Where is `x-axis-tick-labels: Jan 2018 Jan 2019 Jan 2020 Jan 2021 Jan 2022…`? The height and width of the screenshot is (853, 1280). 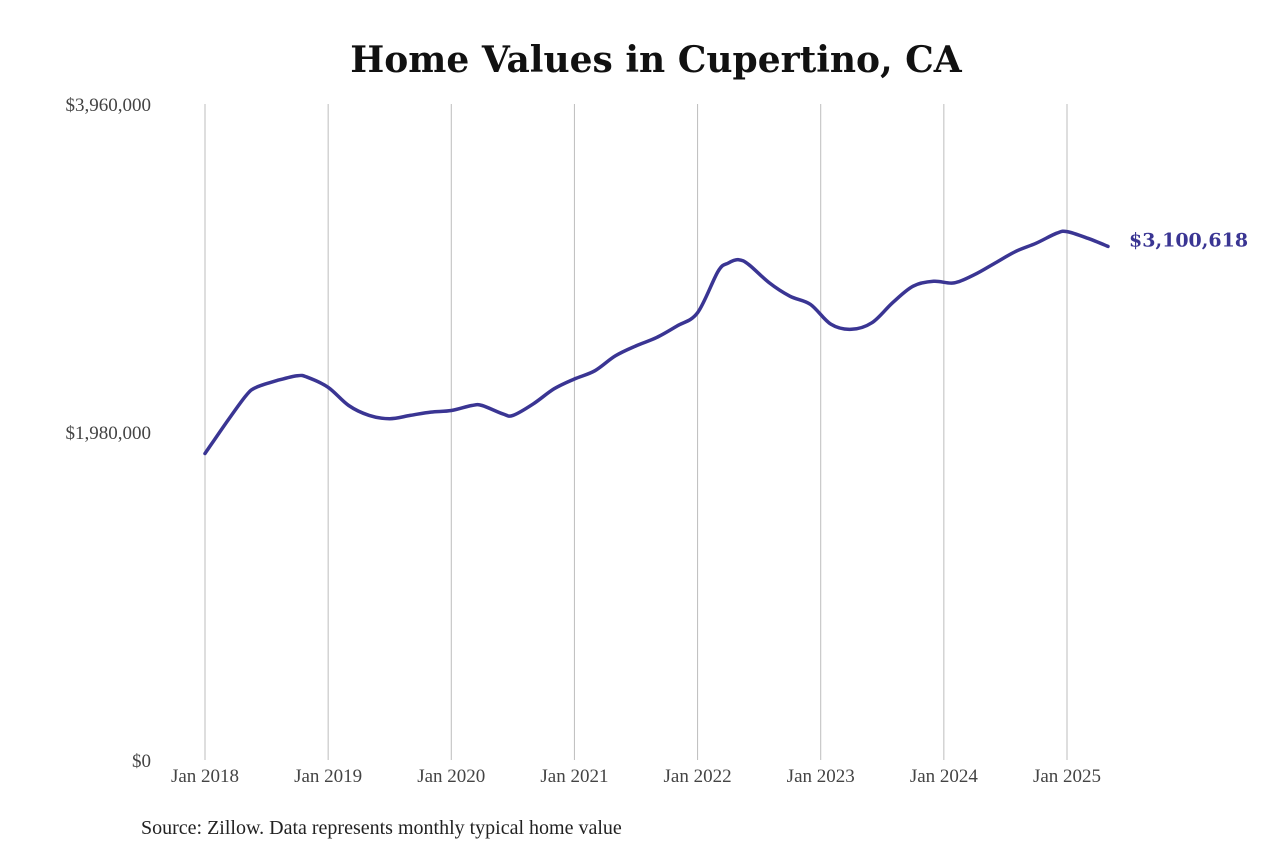
x-axis-tick-labels: Jan 2018 Jan 2019 Jan 2020 Jan 2021 Jan 2022… is located at coordinates (636, 776).